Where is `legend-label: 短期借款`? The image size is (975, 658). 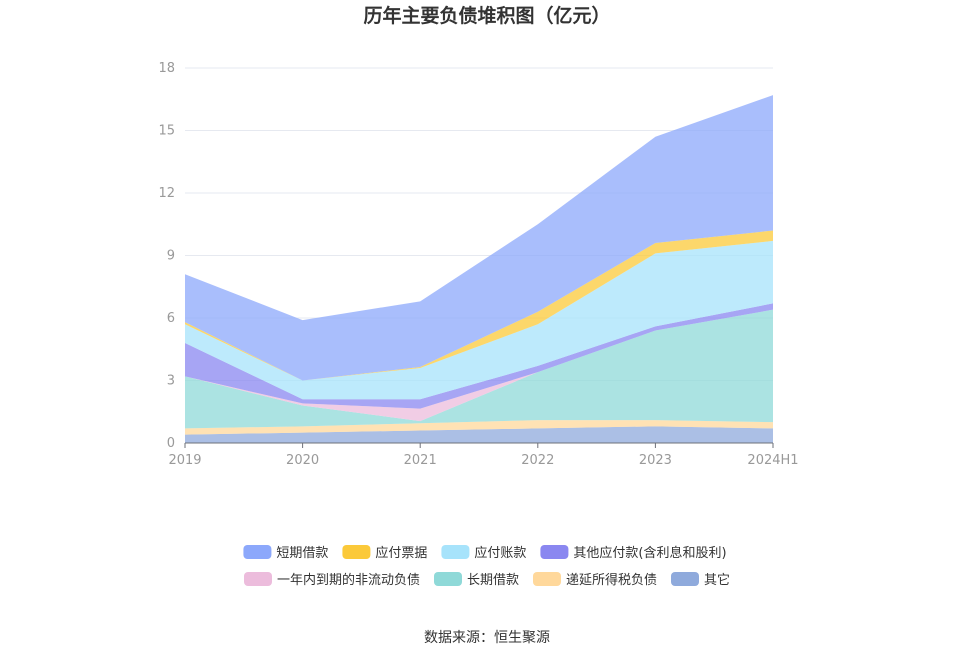
legend-label: 短期借款 is located at coordinates (302, 553).